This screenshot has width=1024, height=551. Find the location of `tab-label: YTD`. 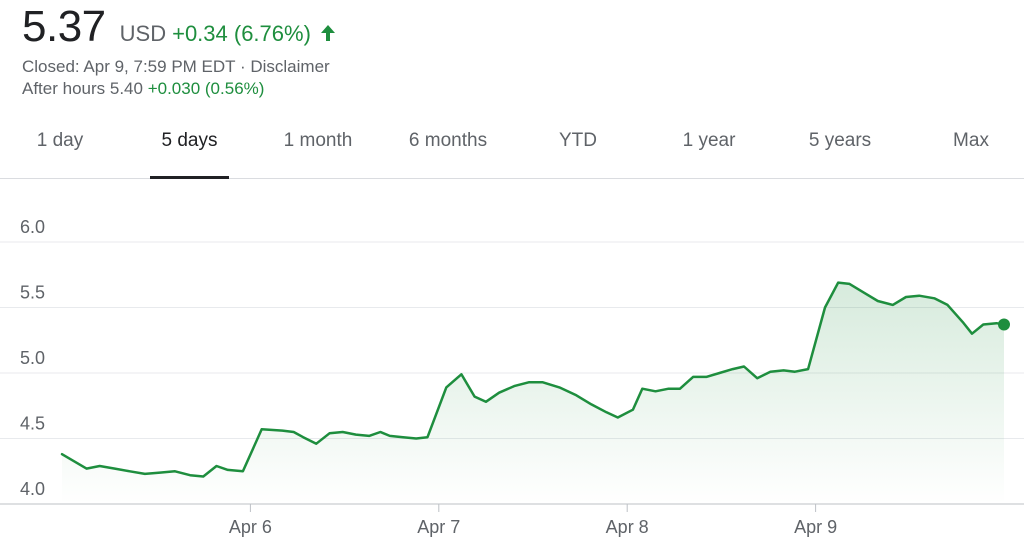

tab-label: YTD is located at coordinates (578, 140).